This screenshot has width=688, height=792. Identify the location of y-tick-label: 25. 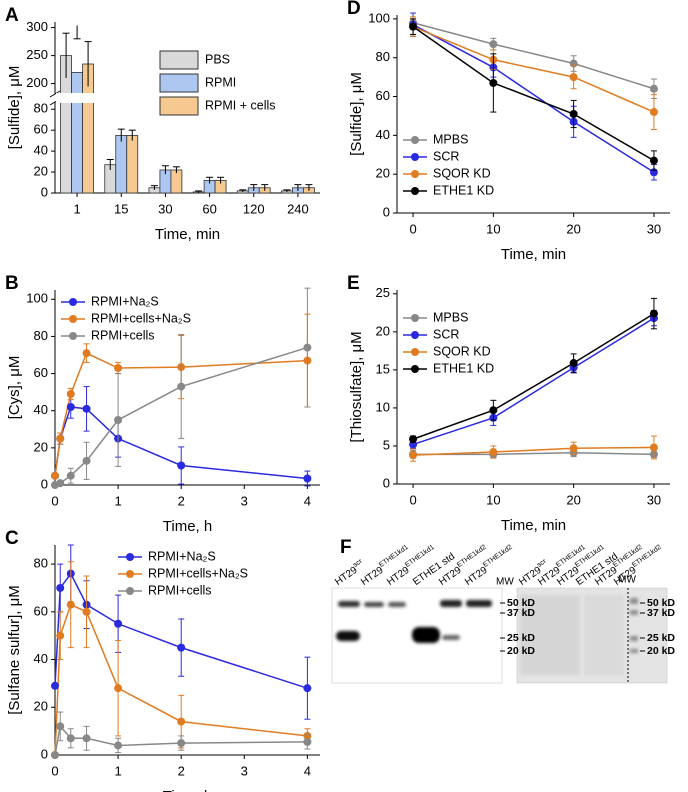
(383, 292).